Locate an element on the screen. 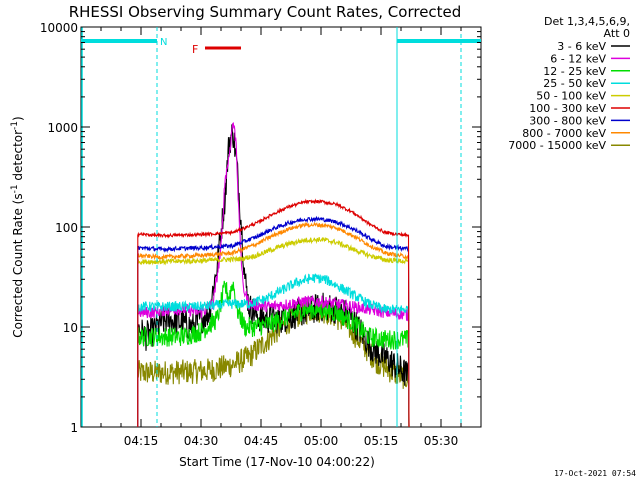 This screenshot has width=640, height=480. legend-label-4: 50 - 100 keV is located at coordinates (571, 96).